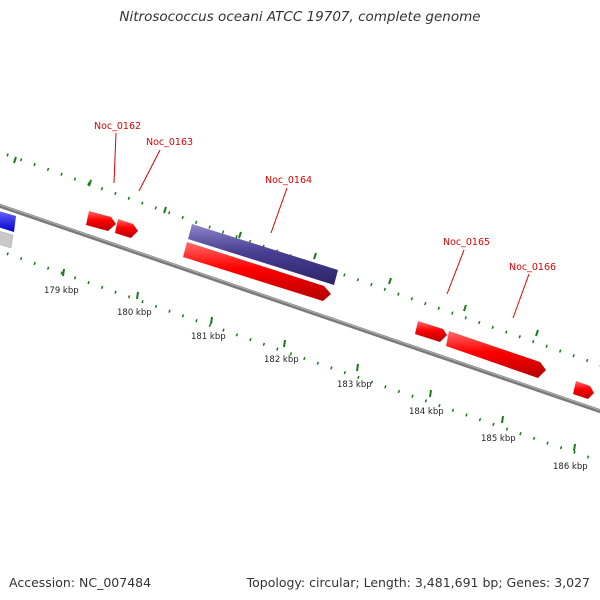 The height and width of the screenshot is (600, 600). I want to click on gene-noc-0164-cds, so click(257, 271).